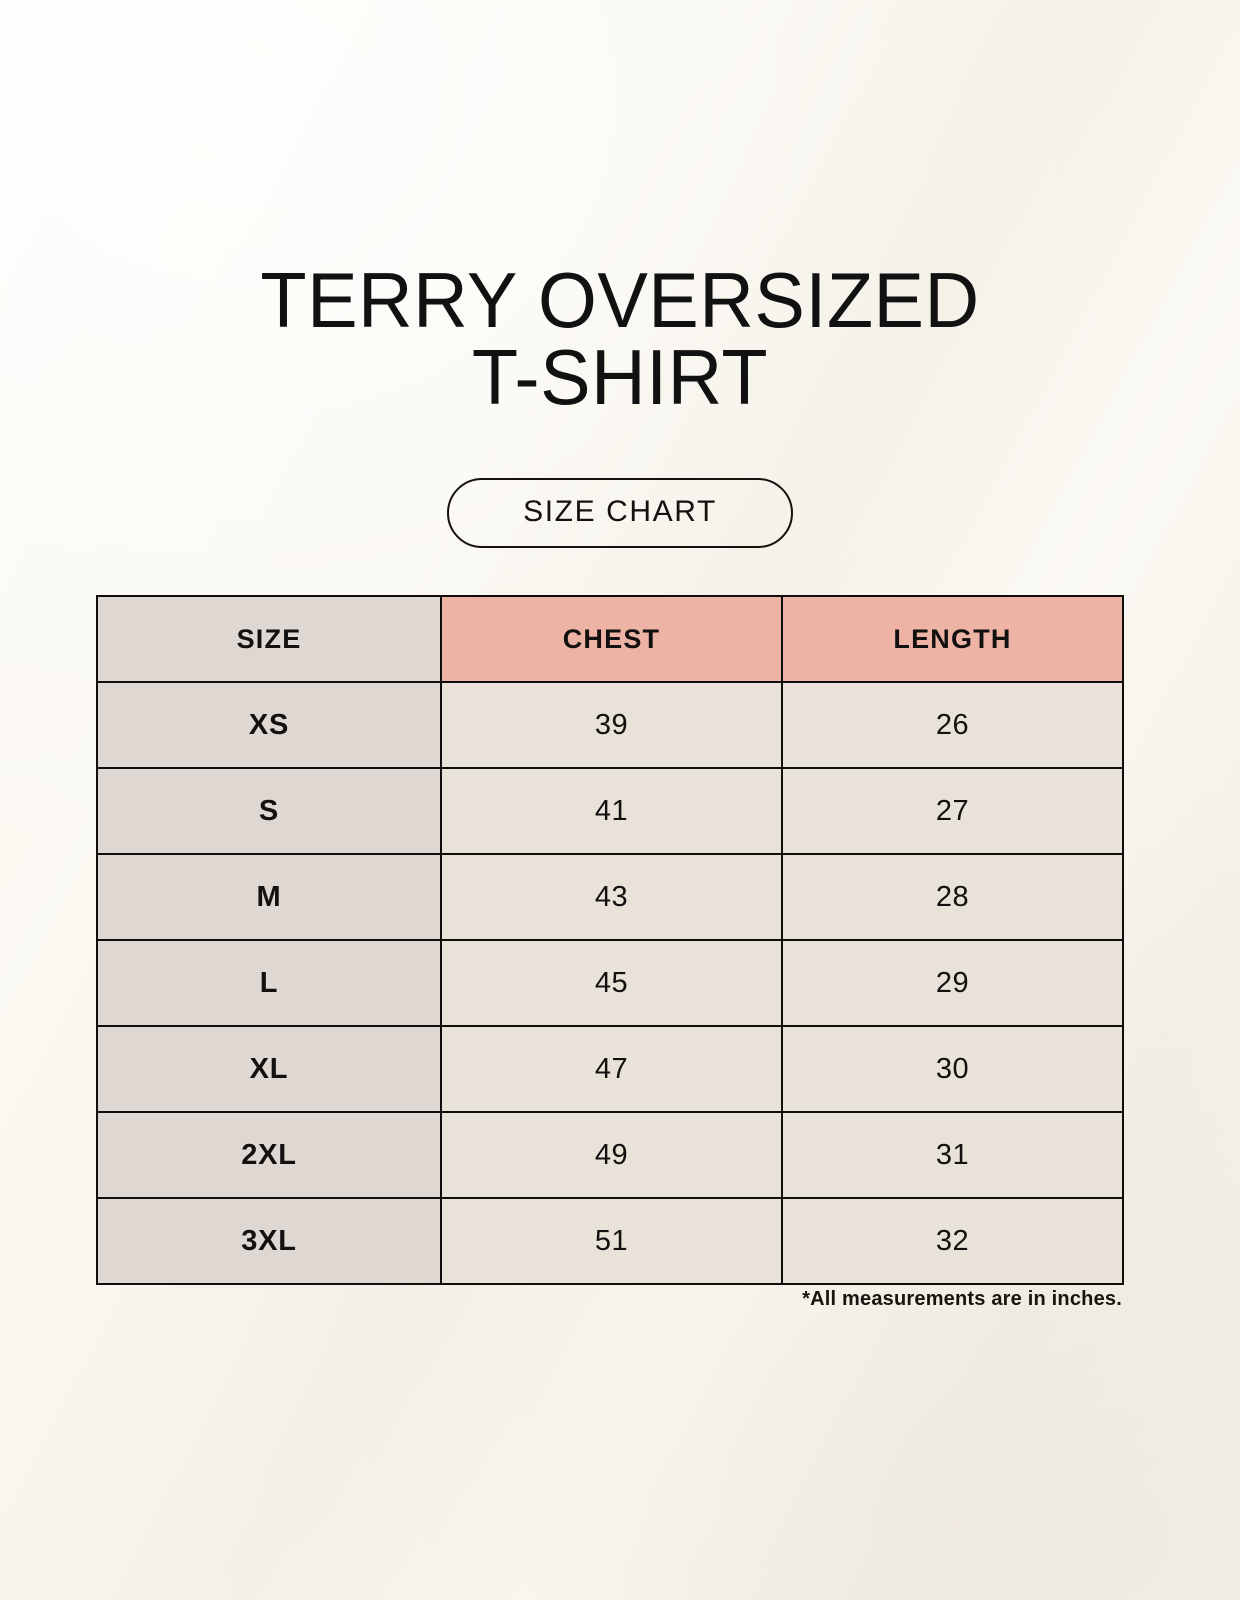 The height and width of the screenshot is (1600, 1240). I want to click on table-row: M 43 28, so click(610, 897).